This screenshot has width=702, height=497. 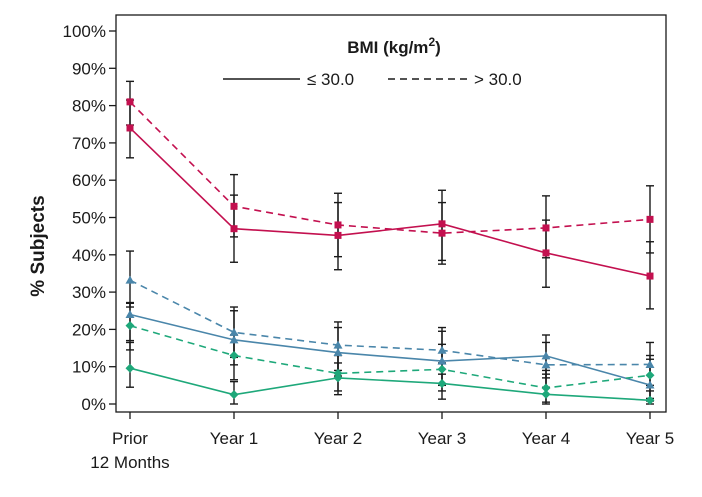 I want to click on y-tick-label: 0%, so click(x=93, y=404).